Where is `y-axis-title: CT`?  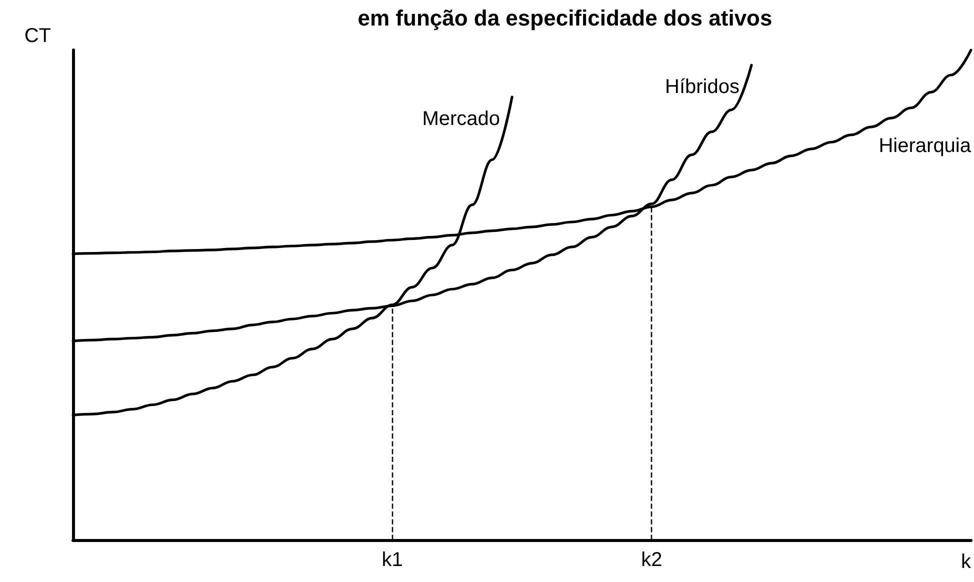
y-axis-title: CT is located at coordinates (37, 36).